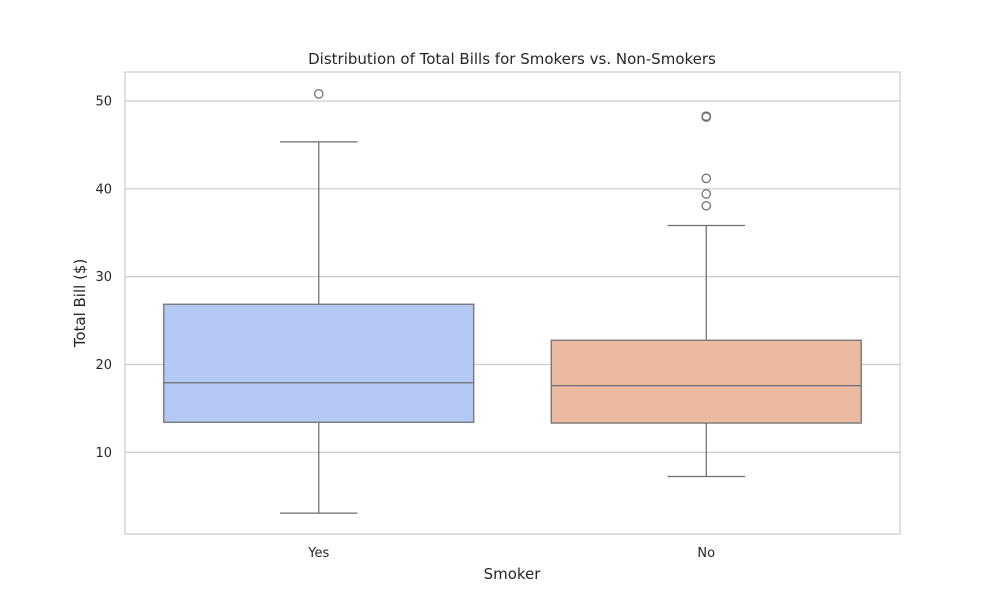  Describe the element at coordinates (103, 453) in the screenshot. I see `y-tick-label: 10` at that location.